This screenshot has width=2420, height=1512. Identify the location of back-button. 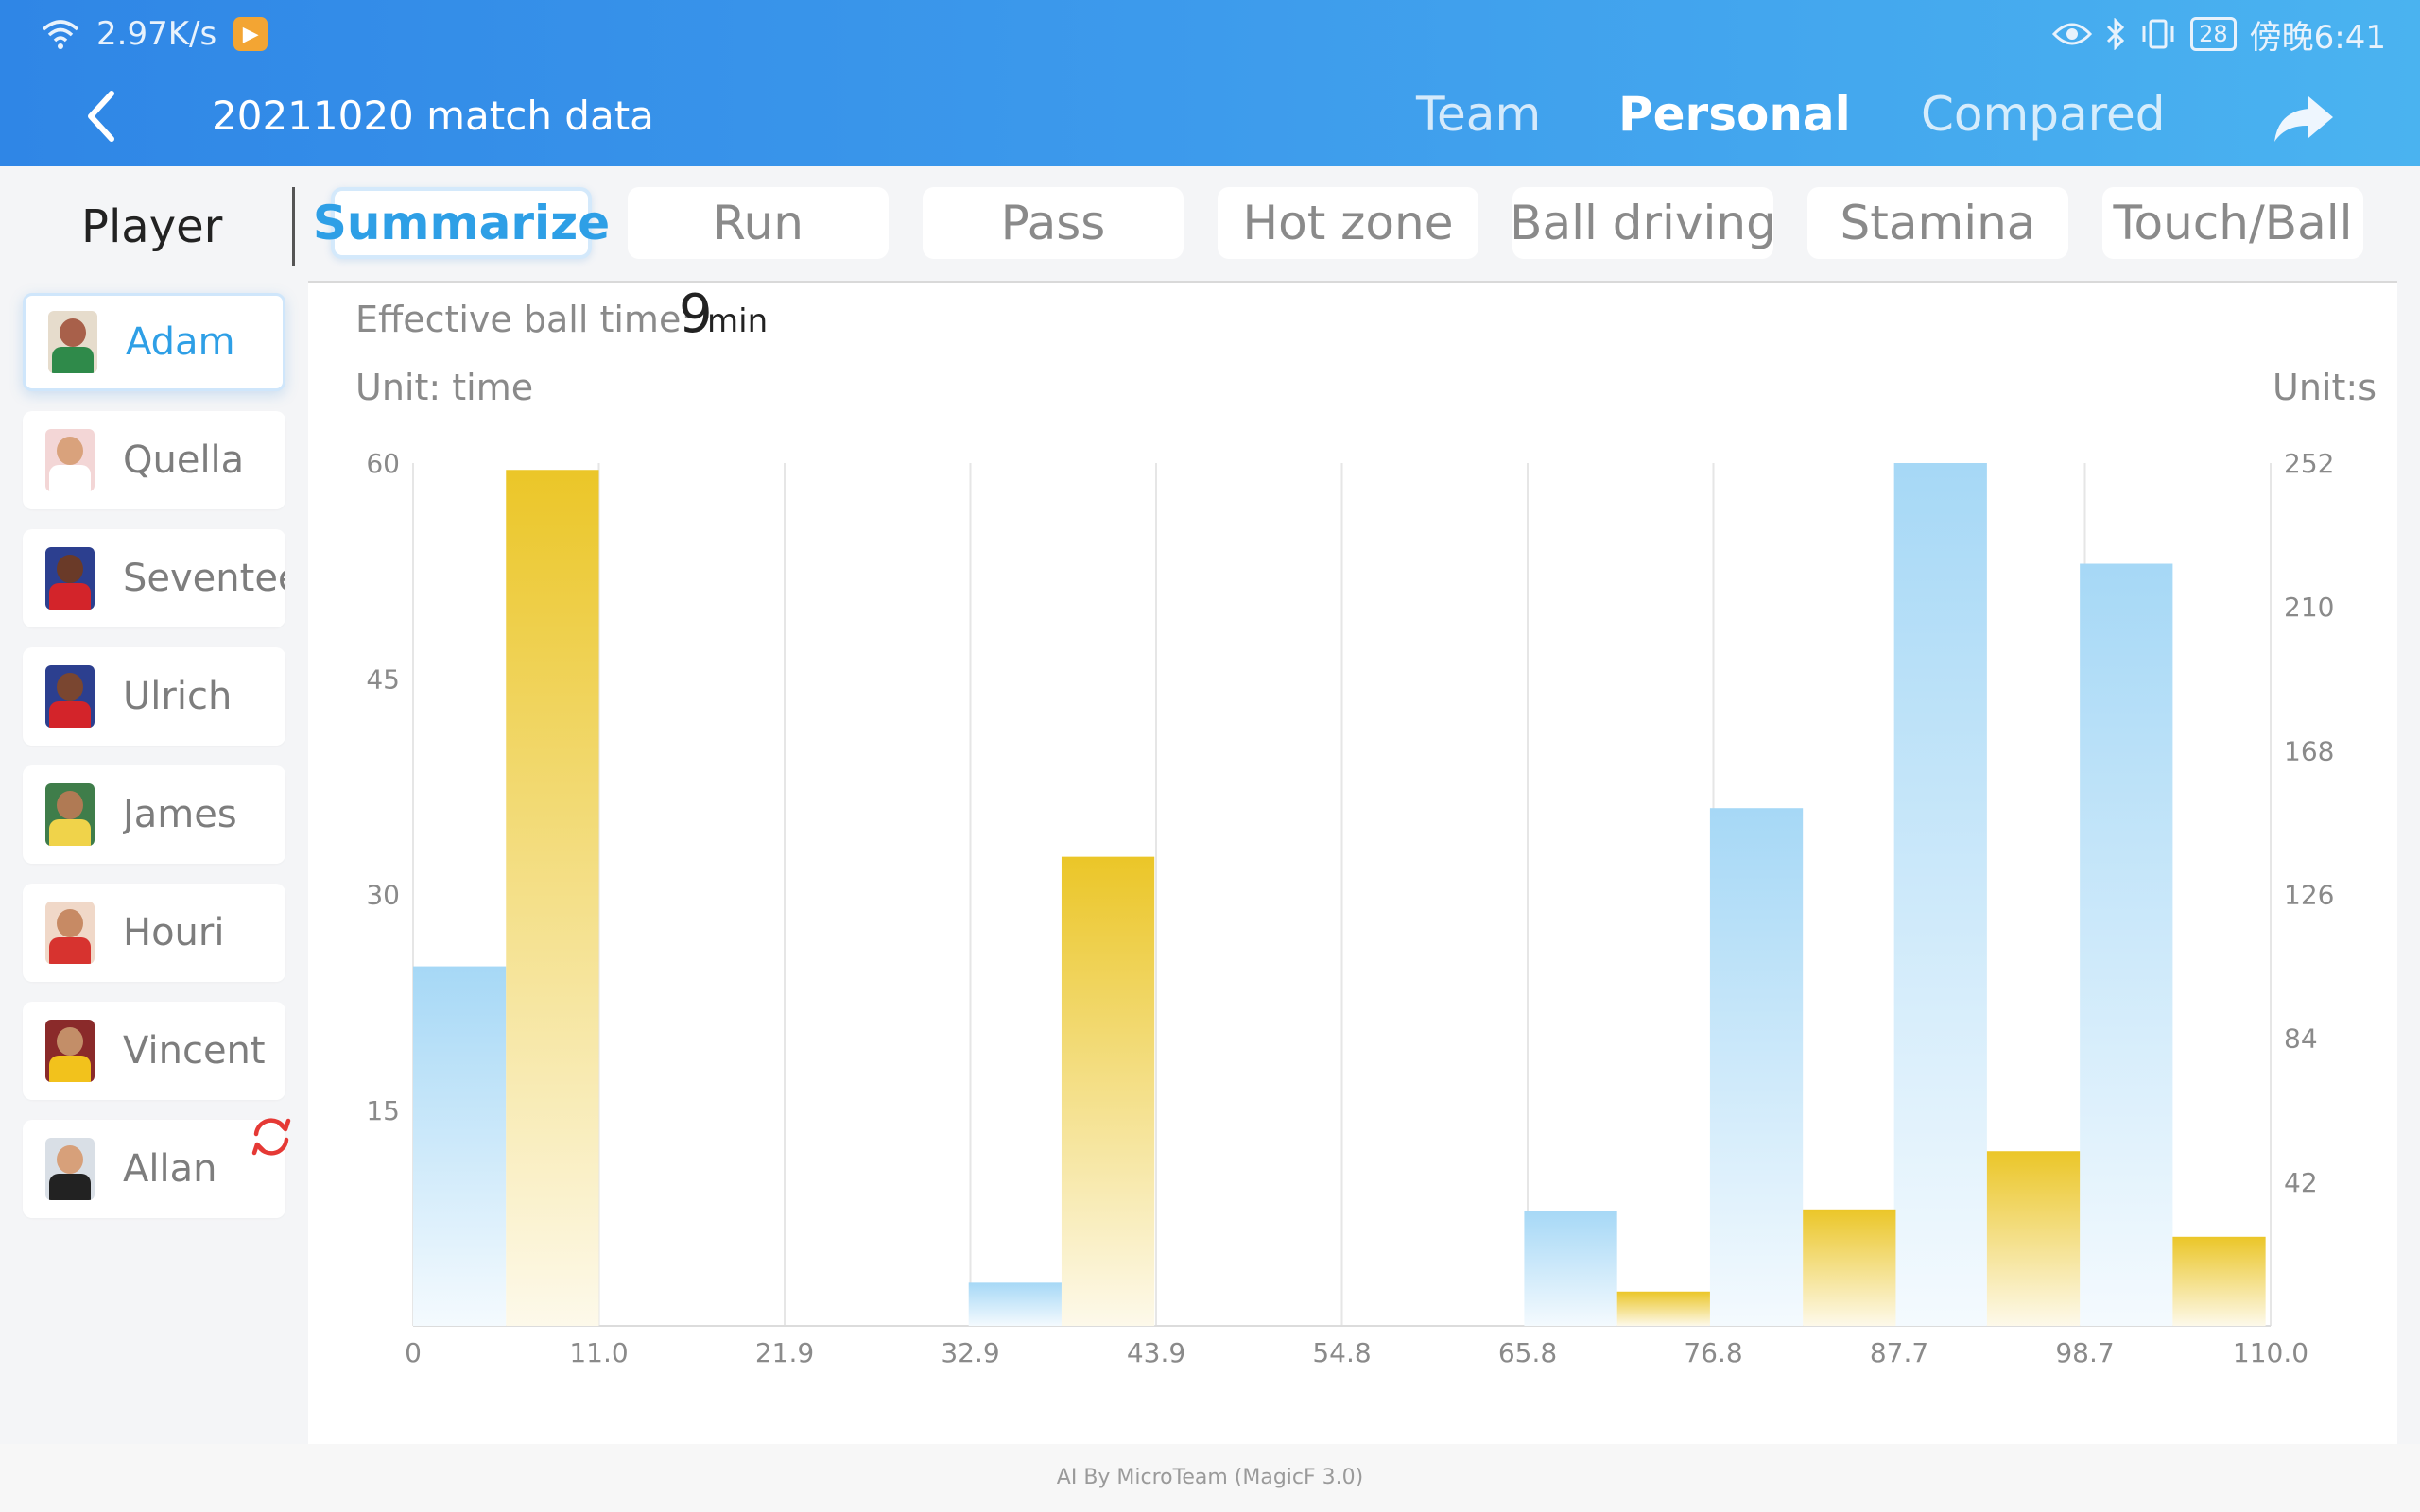
(101, 116).